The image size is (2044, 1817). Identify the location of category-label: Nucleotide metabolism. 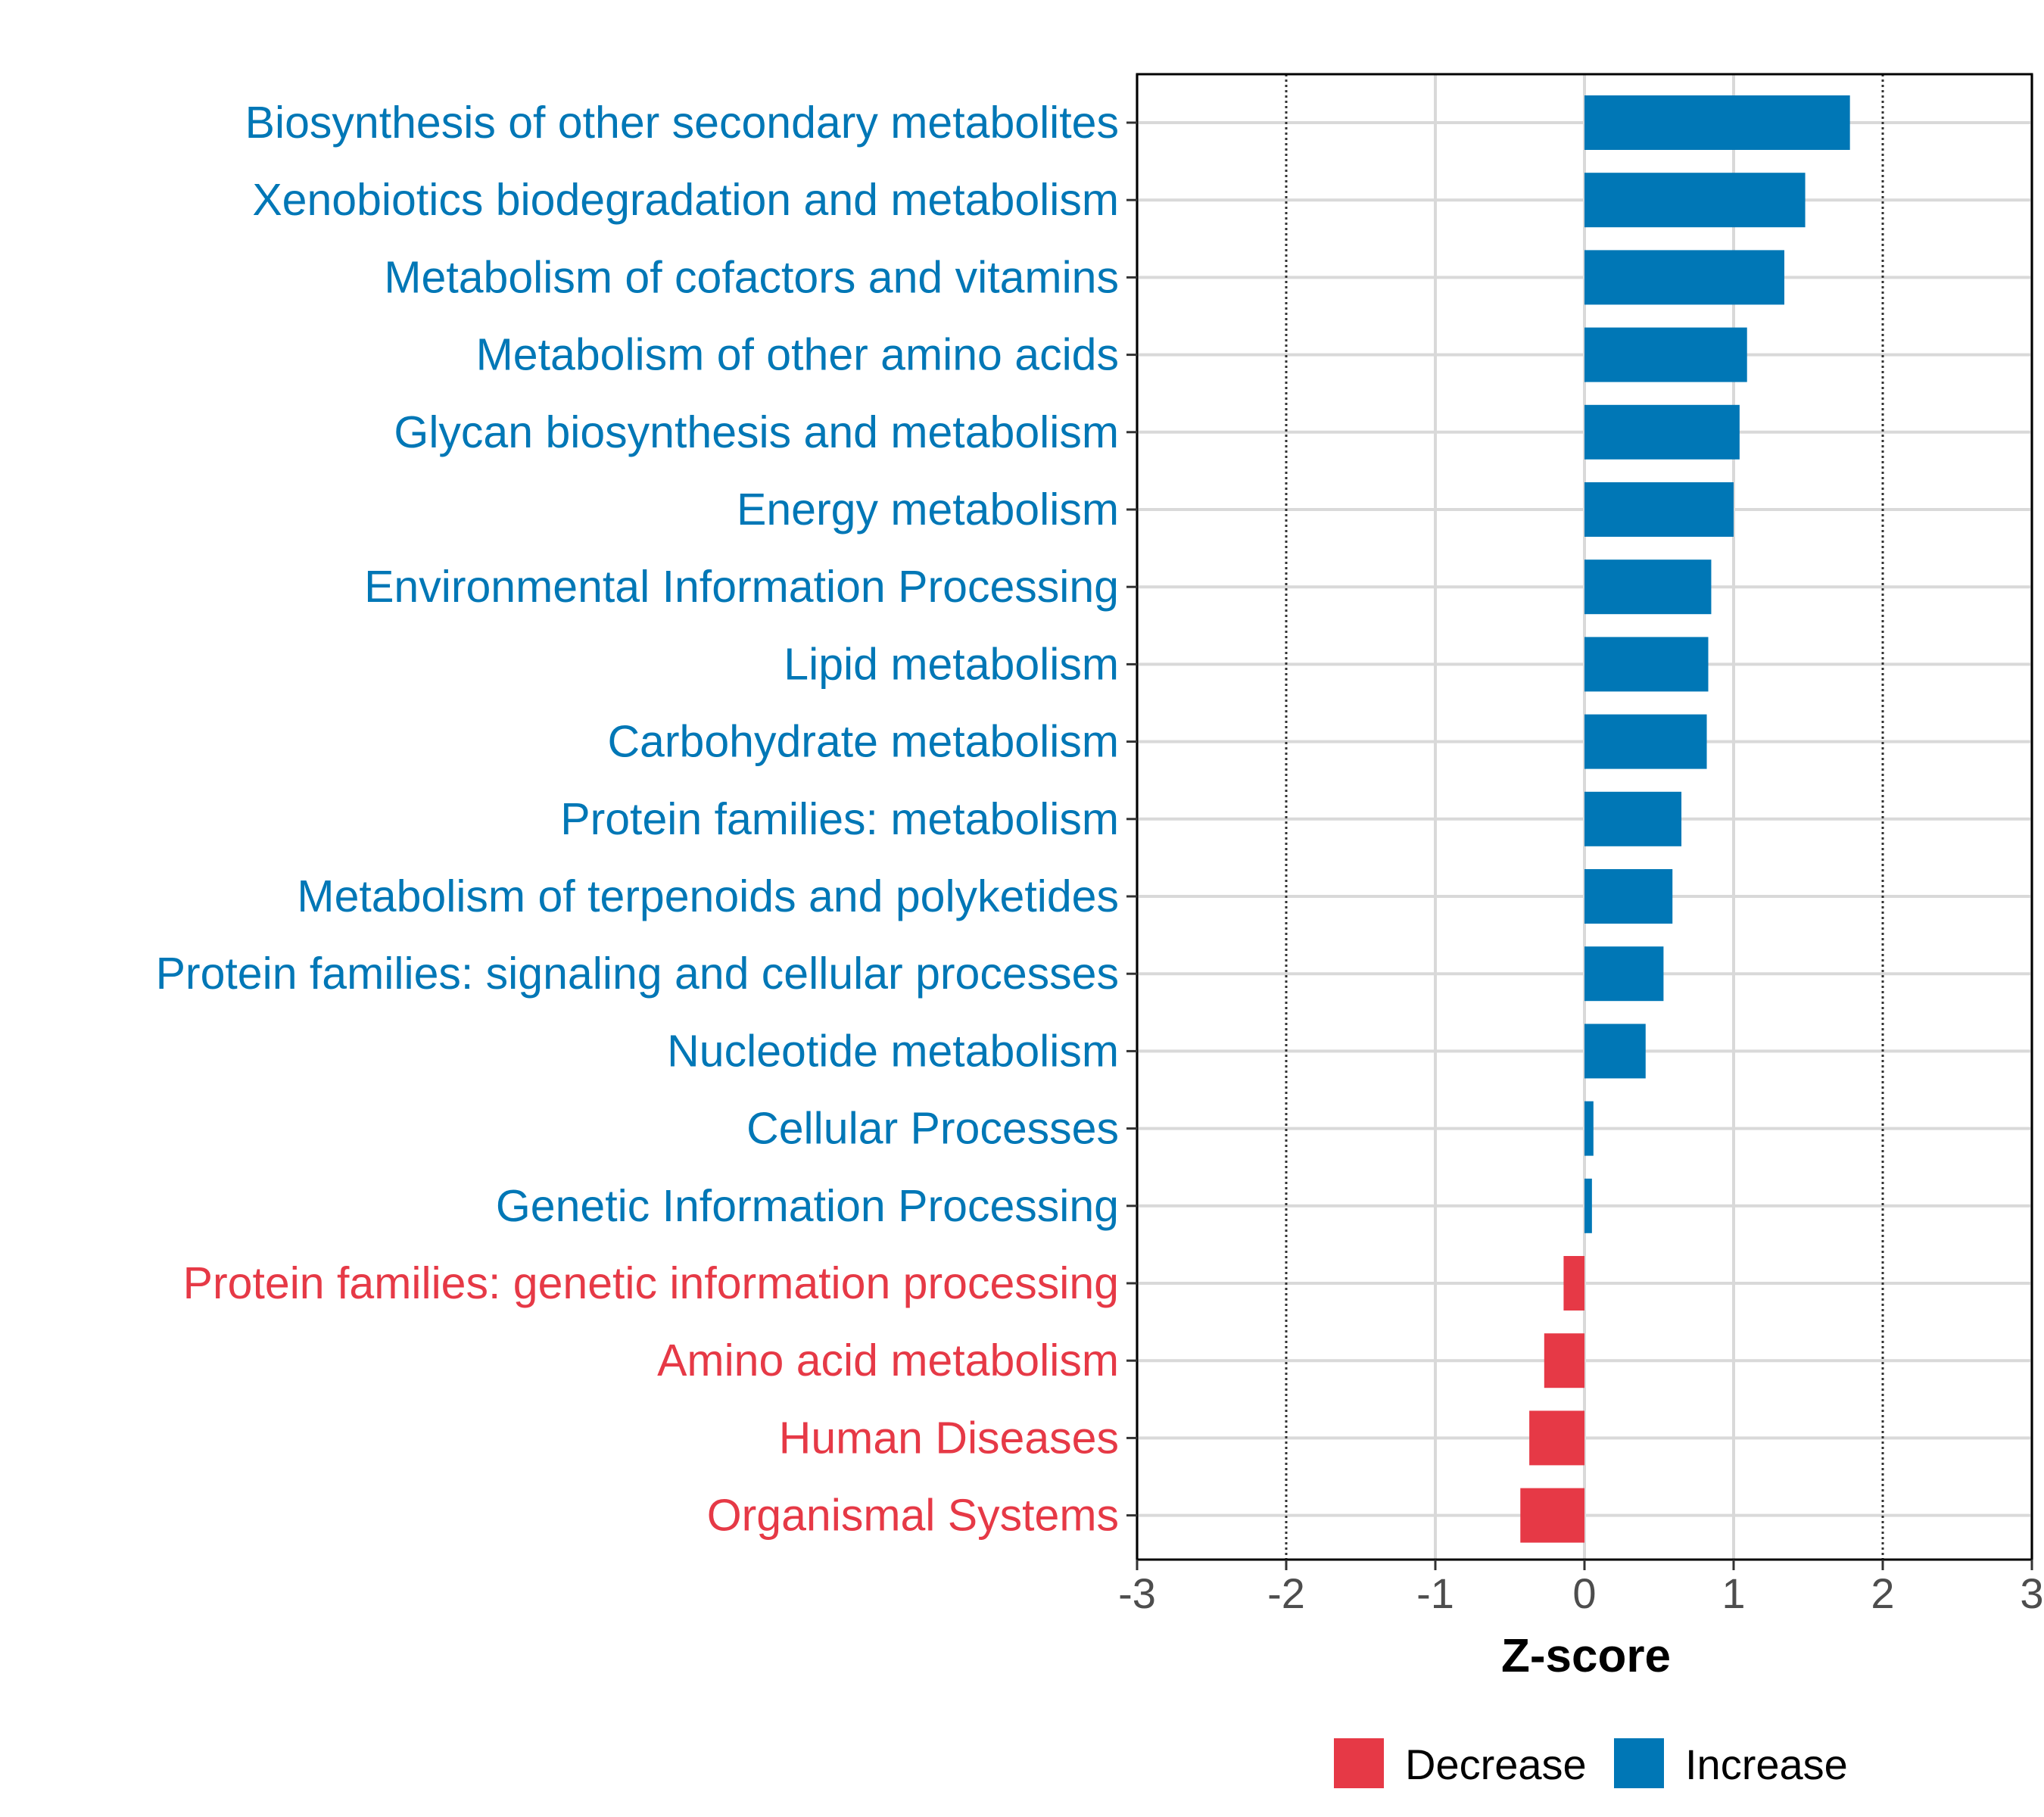
(893, 1051).